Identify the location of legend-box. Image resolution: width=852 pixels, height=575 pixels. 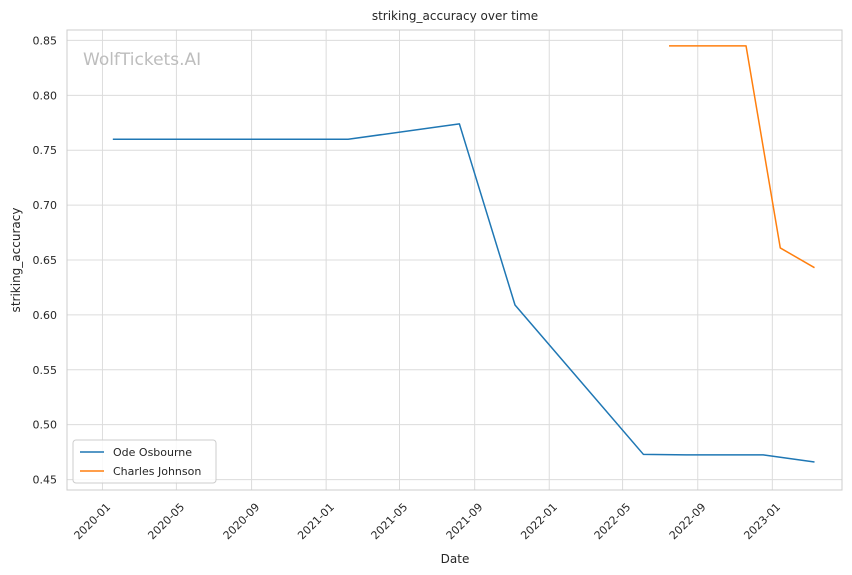
(144, 461).